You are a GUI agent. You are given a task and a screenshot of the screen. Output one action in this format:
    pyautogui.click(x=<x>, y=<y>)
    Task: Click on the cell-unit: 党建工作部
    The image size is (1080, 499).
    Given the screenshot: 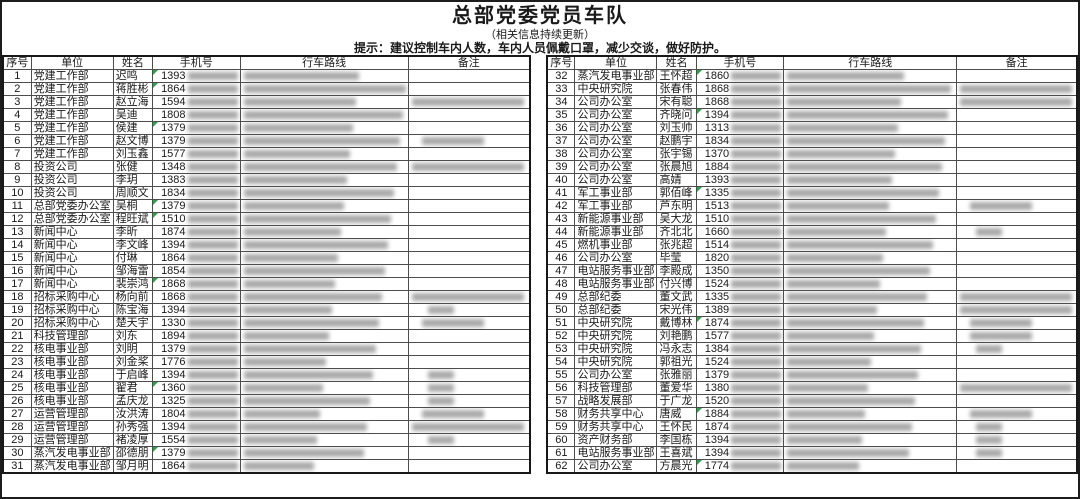 What is the action you would take?
    pyautogui.click(x=72, y=76)
    